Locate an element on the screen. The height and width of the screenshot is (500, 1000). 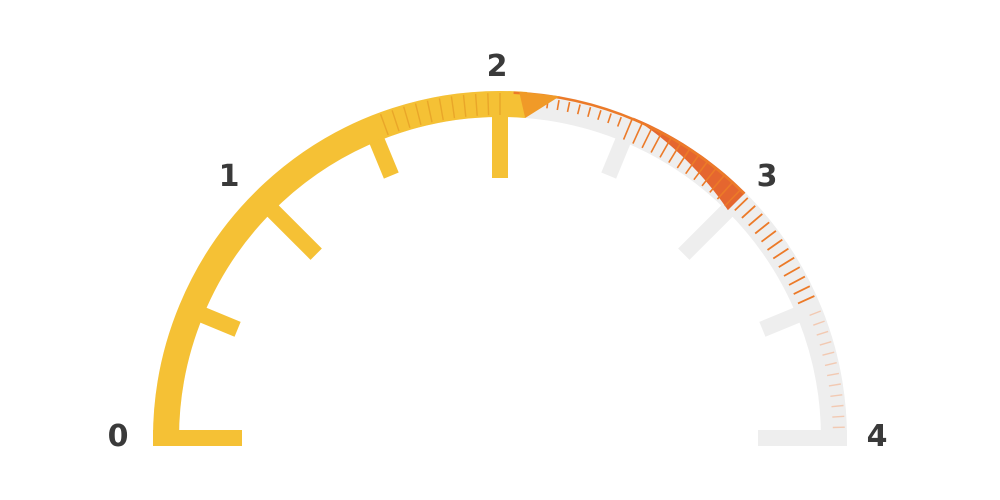
gauge-warning-zone is located at coordinates (689, 164).